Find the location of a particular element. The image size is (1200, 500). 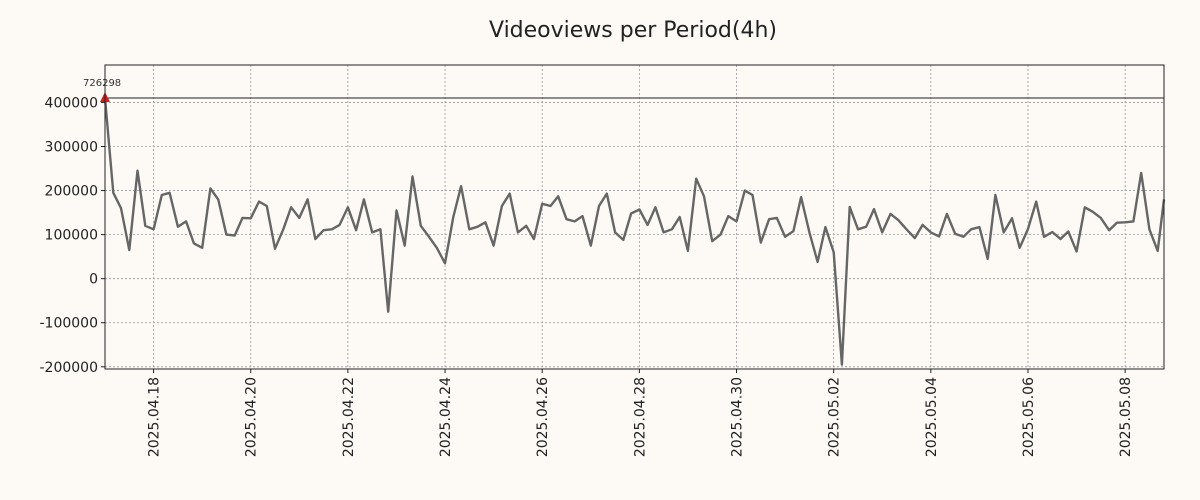

x-tick-label: 2025.05.02 is located at coordinates (835, 417).